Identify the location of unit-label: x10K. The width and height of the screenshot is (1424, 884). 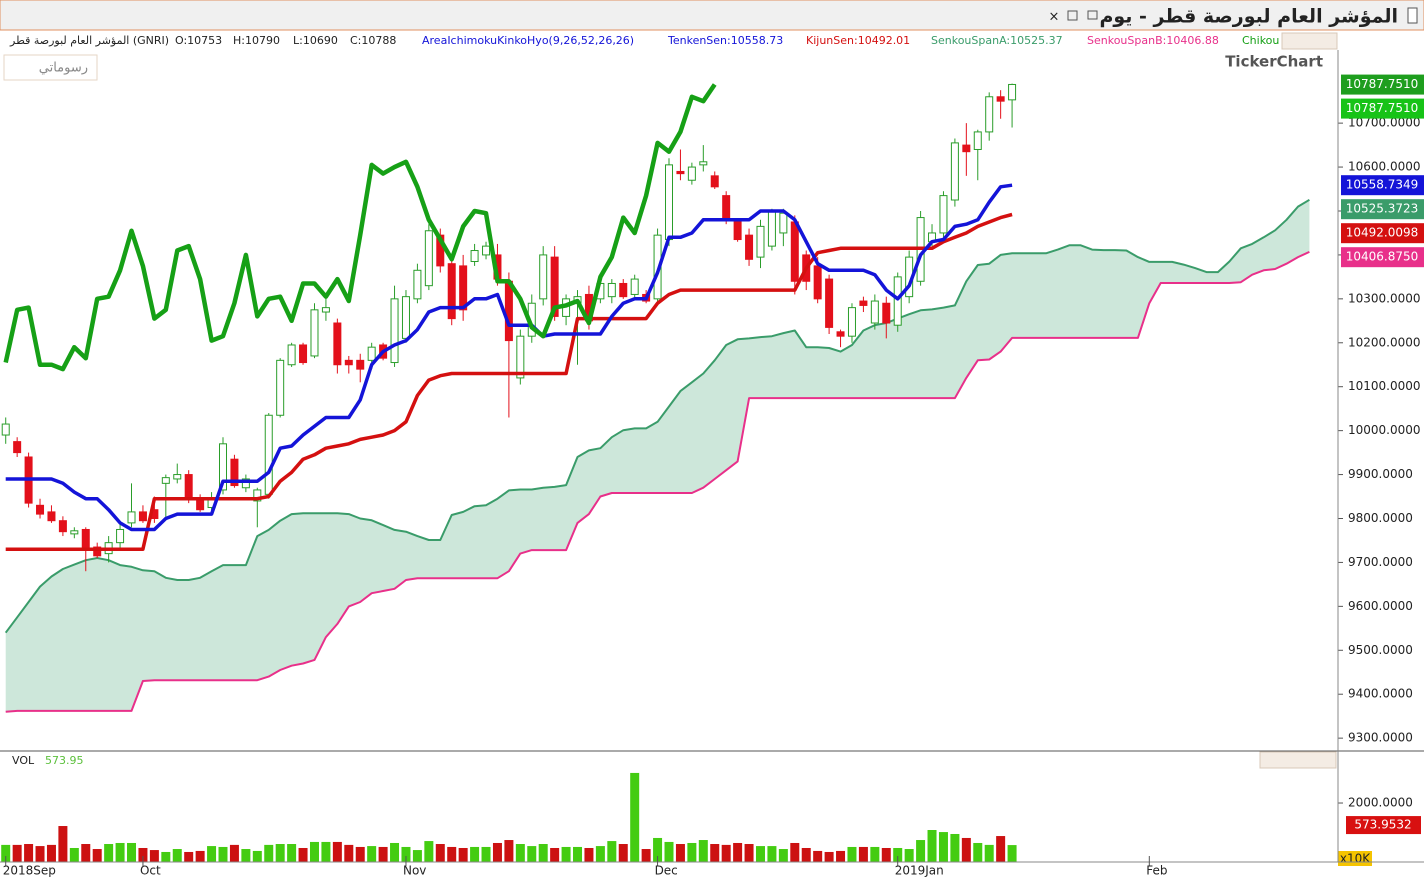
(1355, 859).